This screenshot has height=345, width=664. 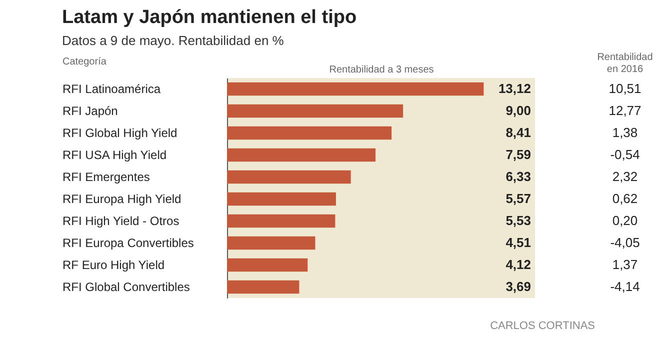 I want to click on y-tick-label: RFI Global Convertibles, so click(x=126, y=287).